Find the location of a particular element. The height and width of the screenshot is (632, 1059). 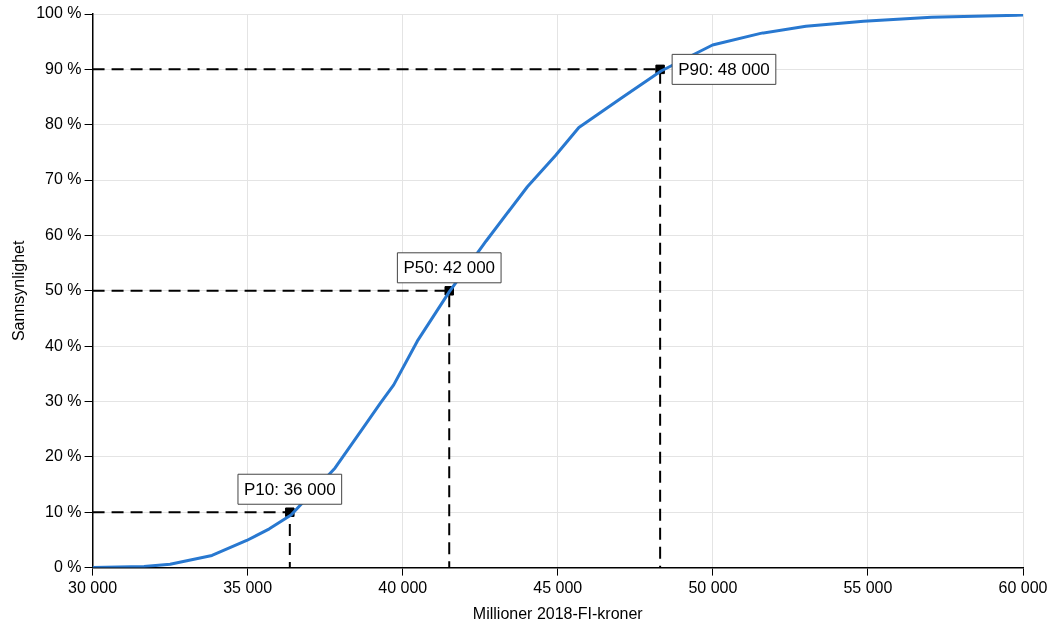

y-tick-label: 100 % is located at coordinates (59, 13).